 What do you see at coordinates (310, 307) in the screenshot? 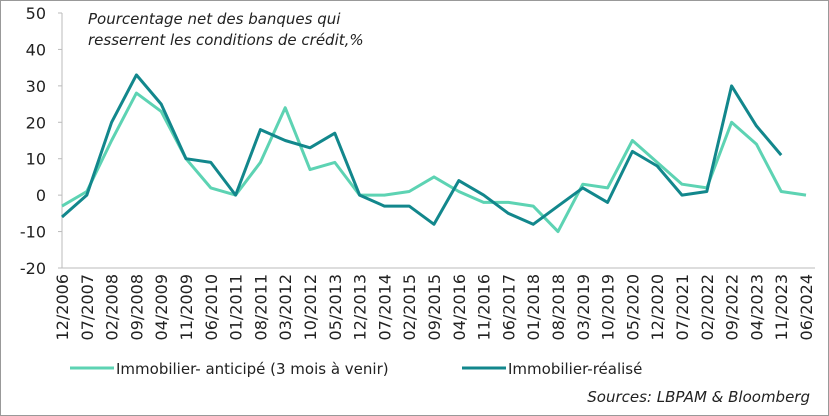
I see `x-tick-label: 10/2012` at bounding box center [310, 307].